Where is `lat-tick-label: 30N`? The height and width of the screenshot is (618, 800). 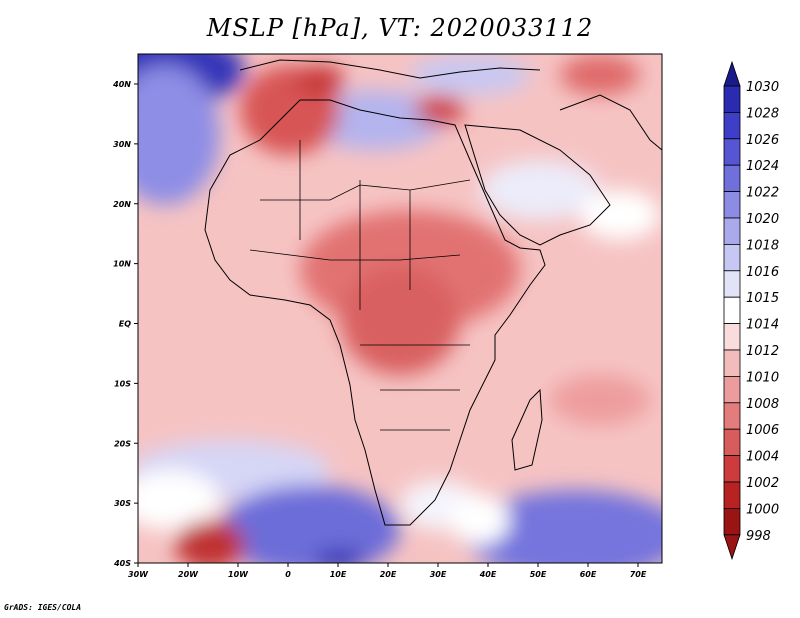
lat-tick-label: 30N is located at coordinates (122, 144).